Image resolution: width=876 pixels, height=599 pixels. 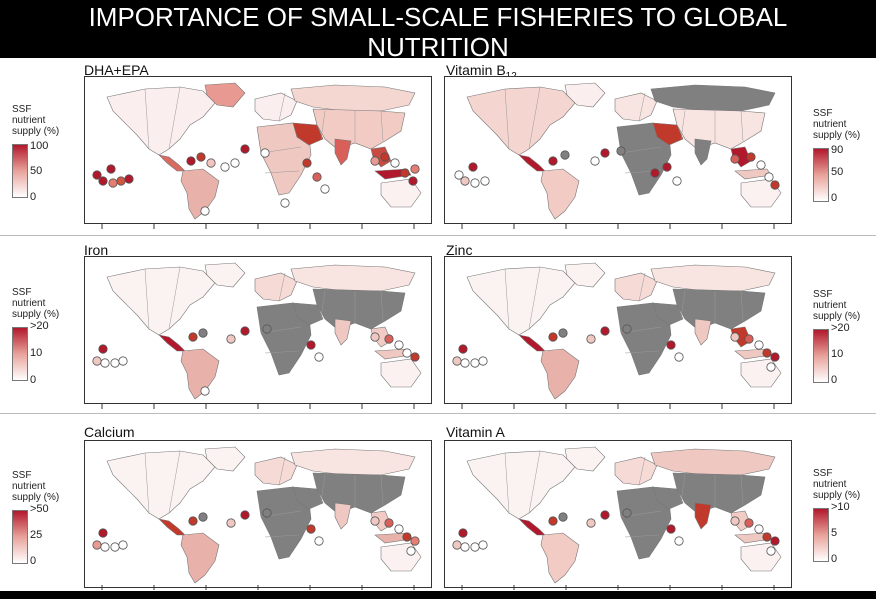 I want to click on legend-vitamin-a: SSF nutrient supply (%) >10 5 0, so click(x=844, y=516).